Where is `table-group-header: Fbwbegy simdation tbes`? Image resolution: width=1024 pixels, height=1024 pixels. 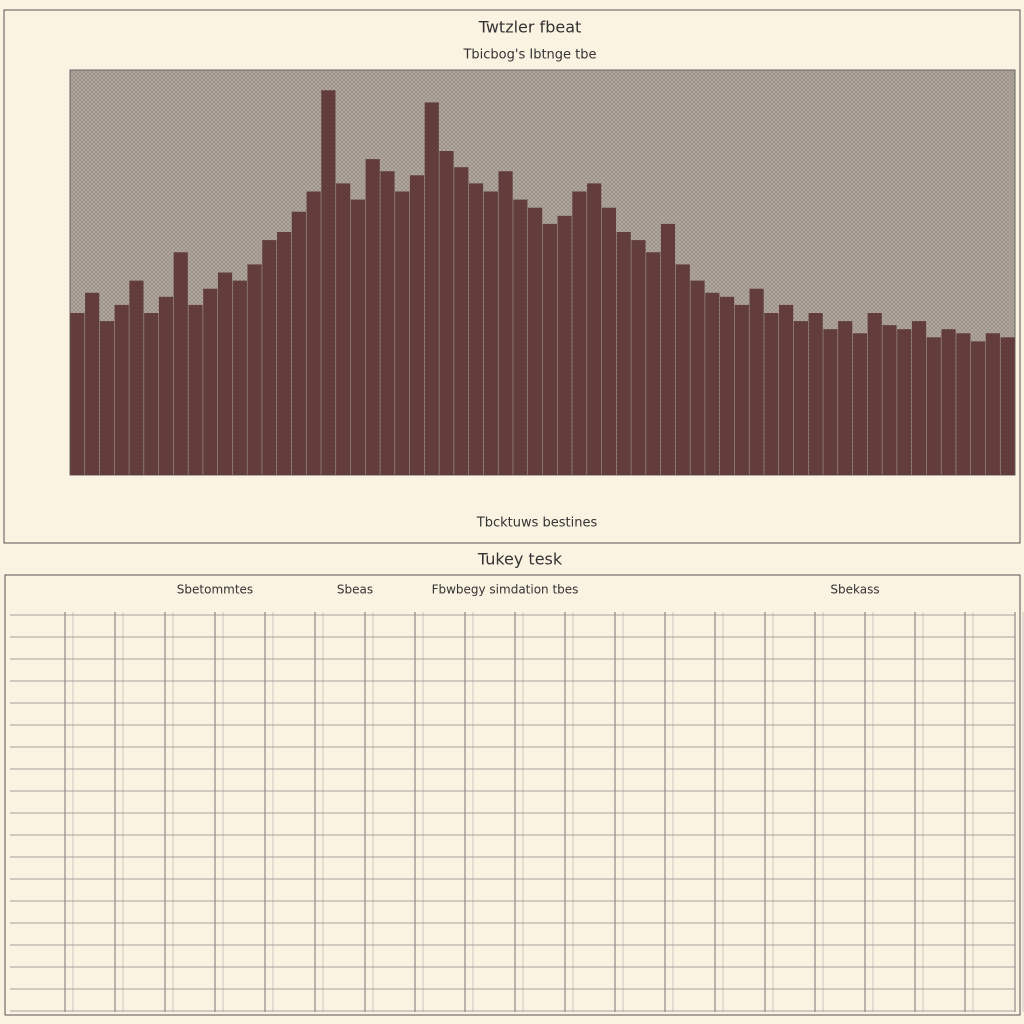
table-group-header: Fbwbegy simdation tbes is located at coordinates (505, 590).